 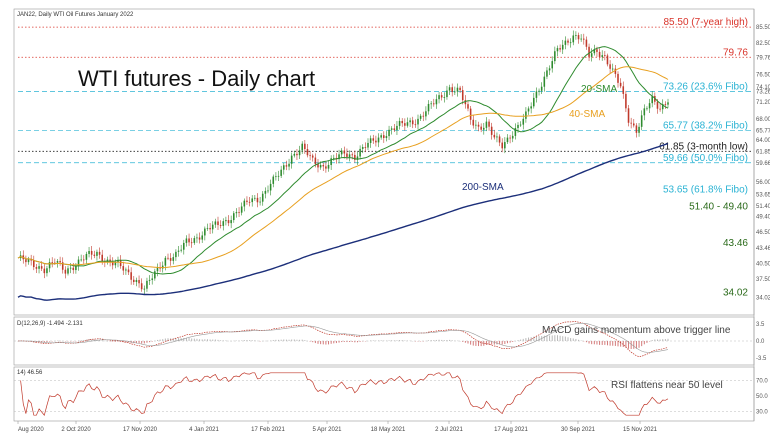 What do you see at coordinates (511, 430) in the screenshot?
I see `date-tick-label: 17 Aug 2021` at bounding box center [511, 430].